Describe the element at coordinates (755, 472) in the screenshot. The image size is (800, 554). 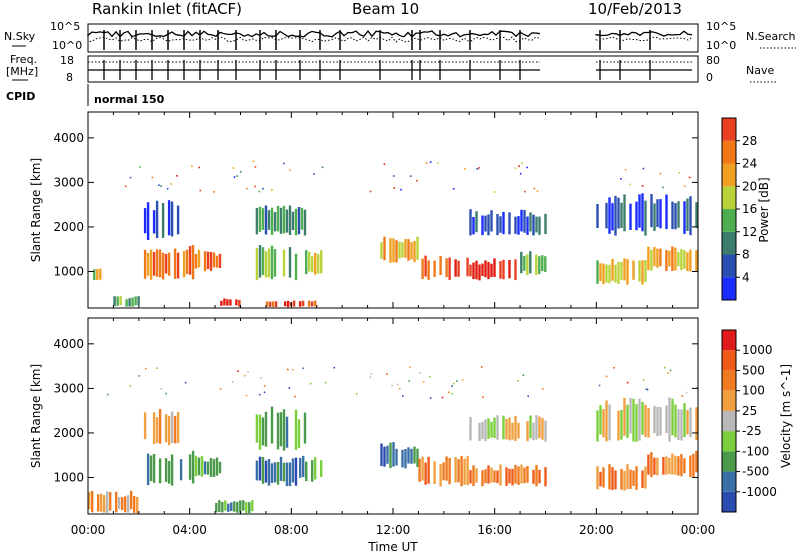
I see `velocity-colorbar-tick-label: -500` at that location.